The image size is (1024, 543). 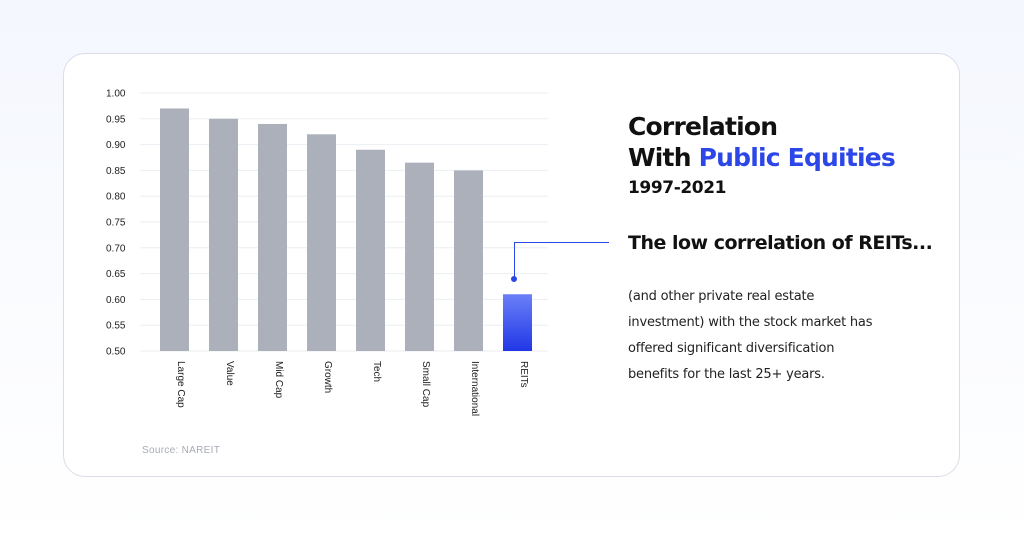 I want to click on title-line-2: With Public Equities, so click(x=762, y=157).